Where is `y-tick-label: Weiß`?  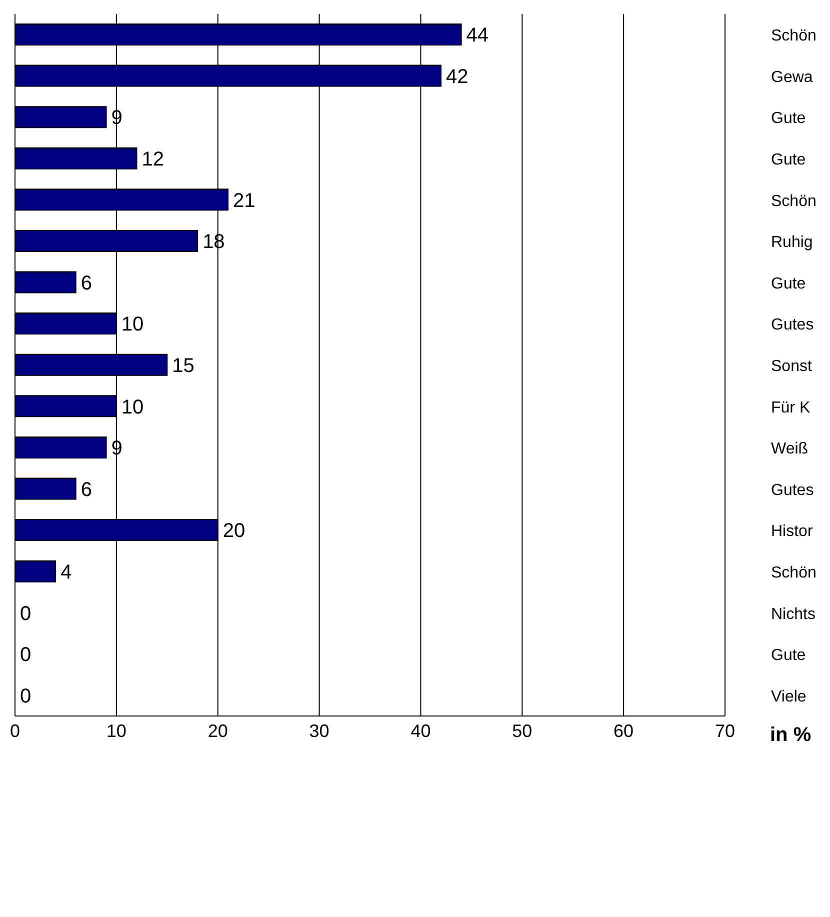
y-tick-label: Weiß is located at coordinates (789, 449).